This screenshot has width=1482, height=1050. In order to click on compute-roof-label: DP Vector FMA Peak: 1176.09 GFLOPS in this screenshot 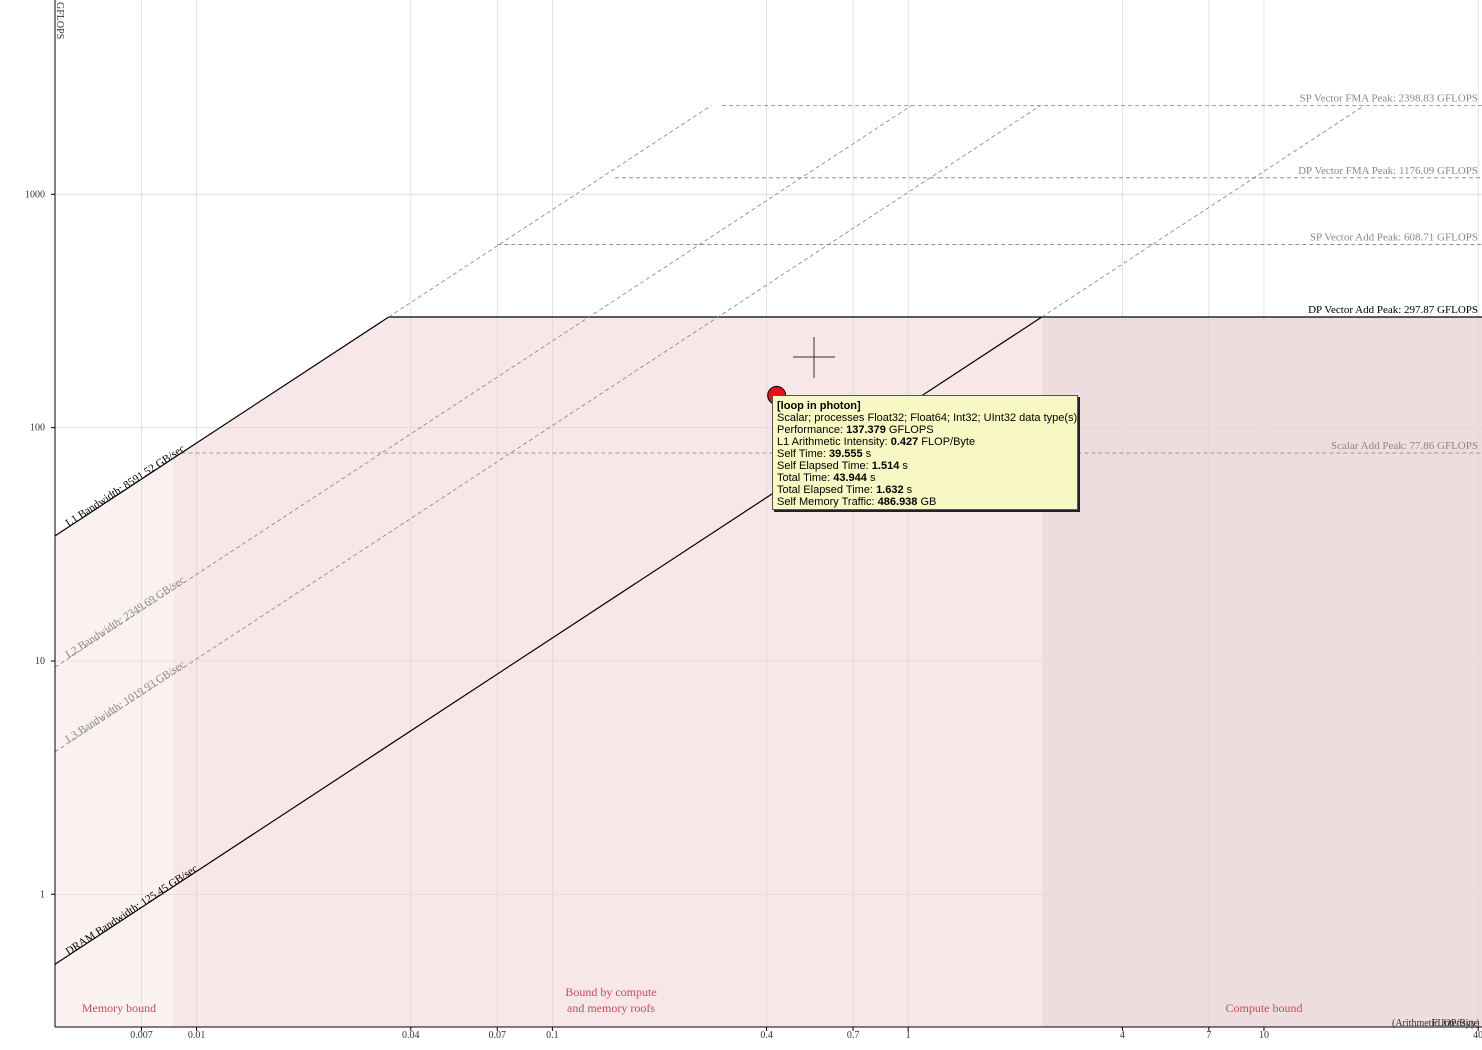, I will do `click(1388, 171)`.